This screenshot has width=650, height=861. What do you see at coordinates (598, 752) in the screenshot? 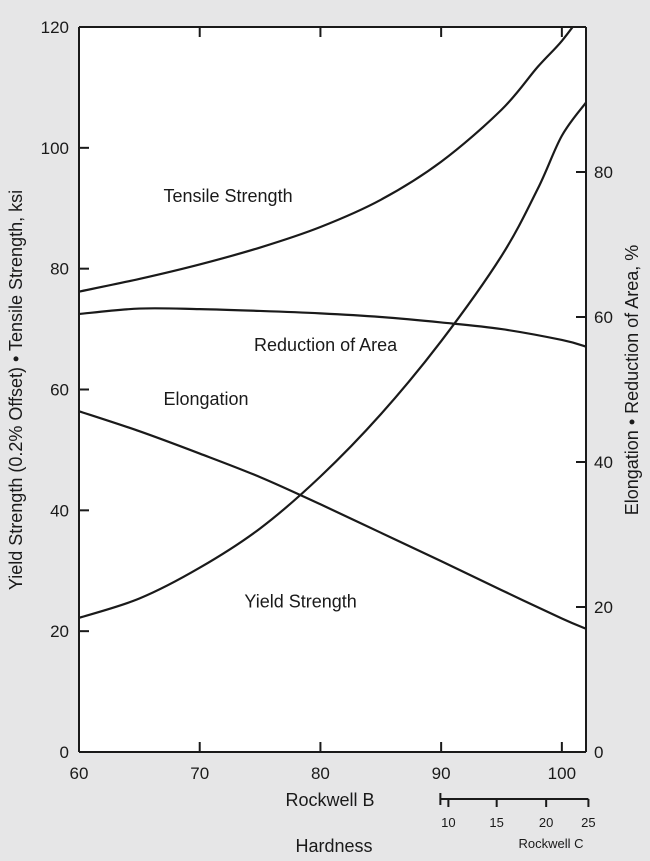
I see `right-y-tick-label: 0` at bounding box center [598, 752].